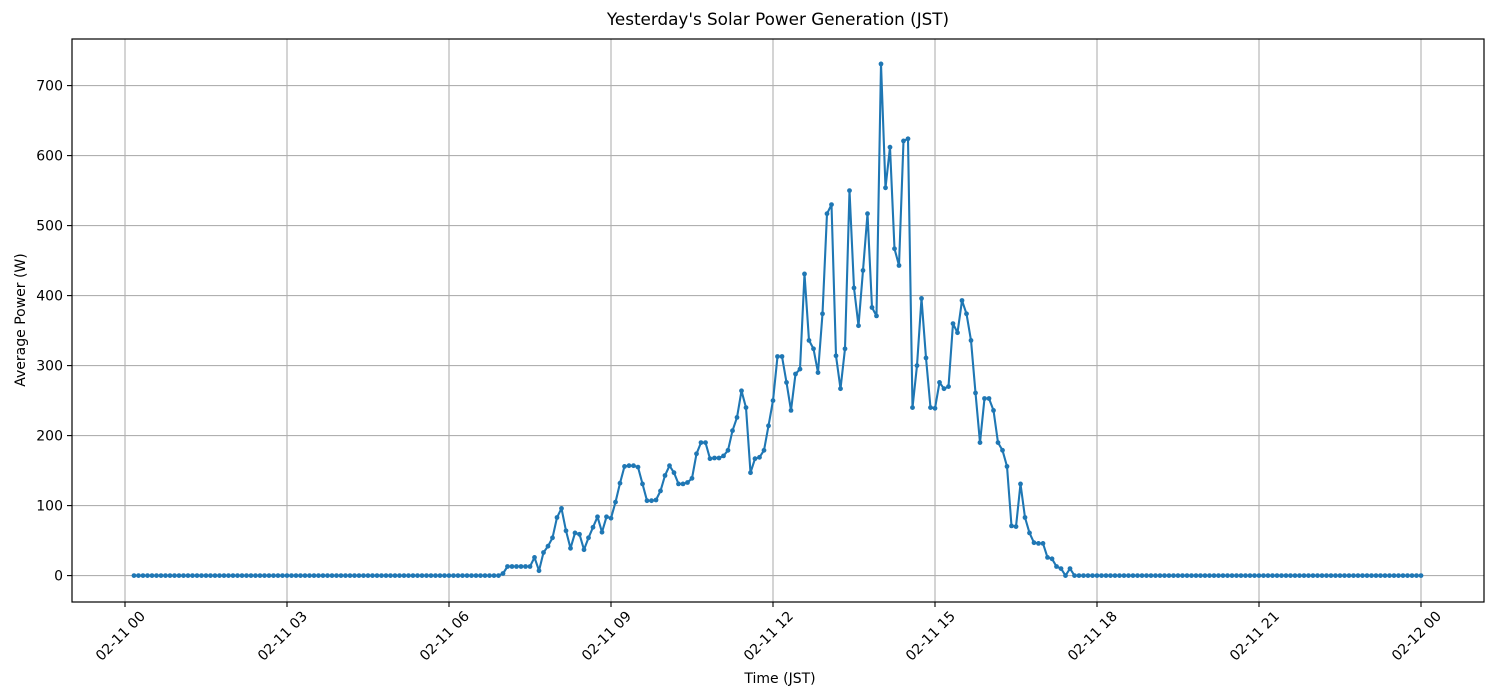 Image resolution: width=1500 pixels, height=700 pixels. Describe the element at coordinates (49, 436) in the screenshot. I see `y-tick-label: 200` at that location.